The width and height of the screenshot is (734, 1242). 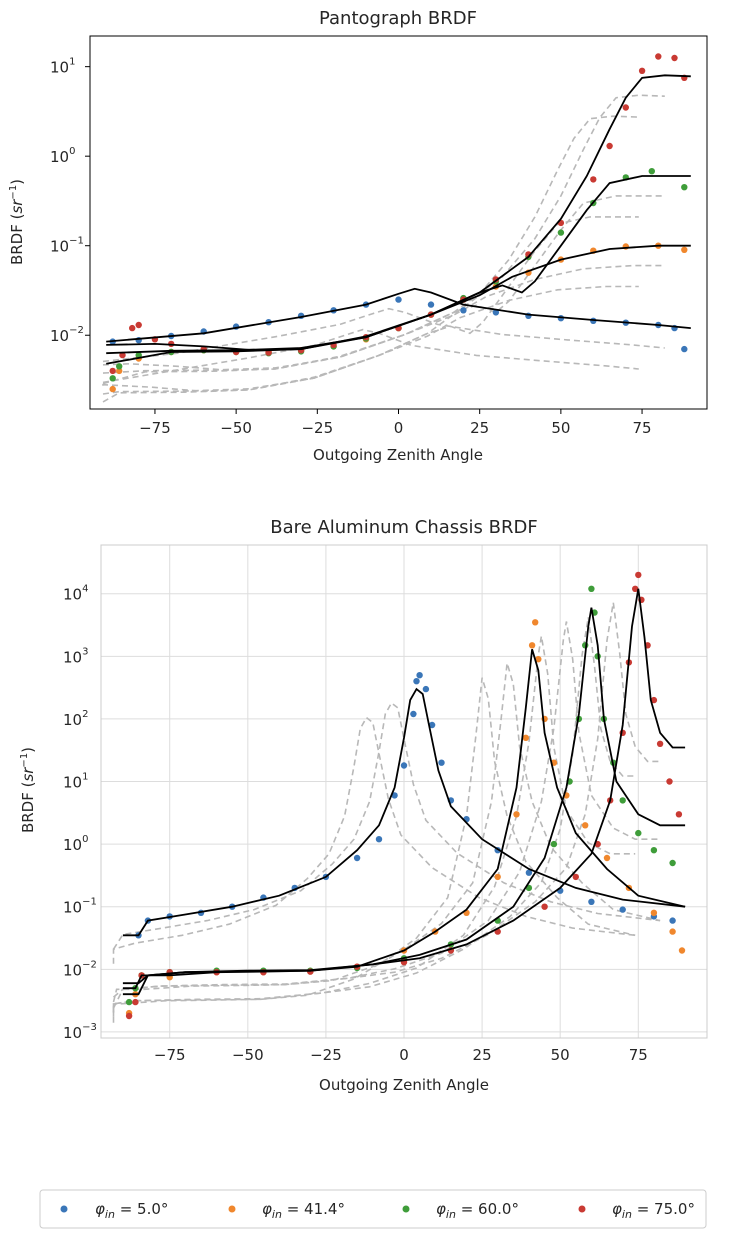 I want to click on legend-item: φin = 5.0°, so click(x=114, y=1210).